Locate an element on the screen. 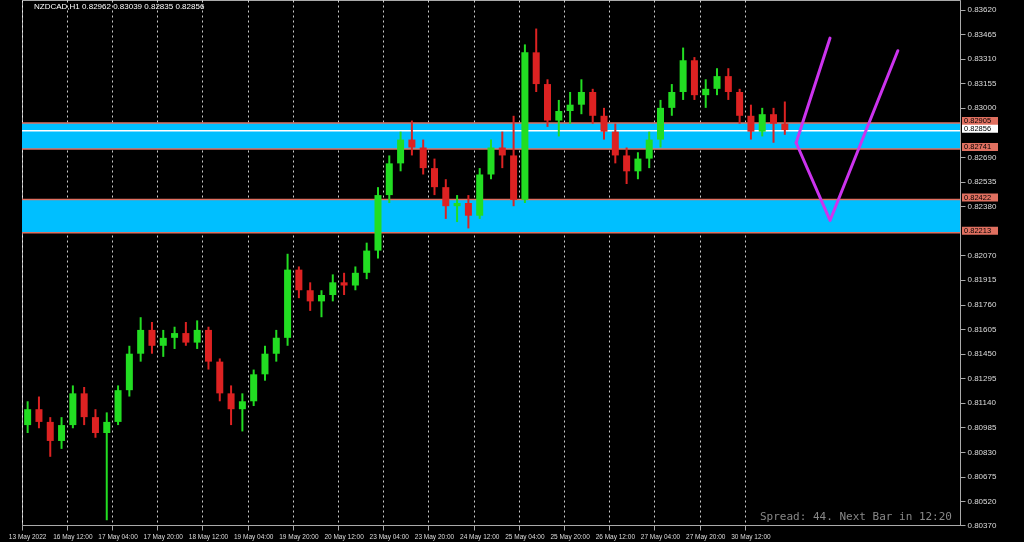  y-tick-label: 0.81140 is located at coordinates (982, 403).